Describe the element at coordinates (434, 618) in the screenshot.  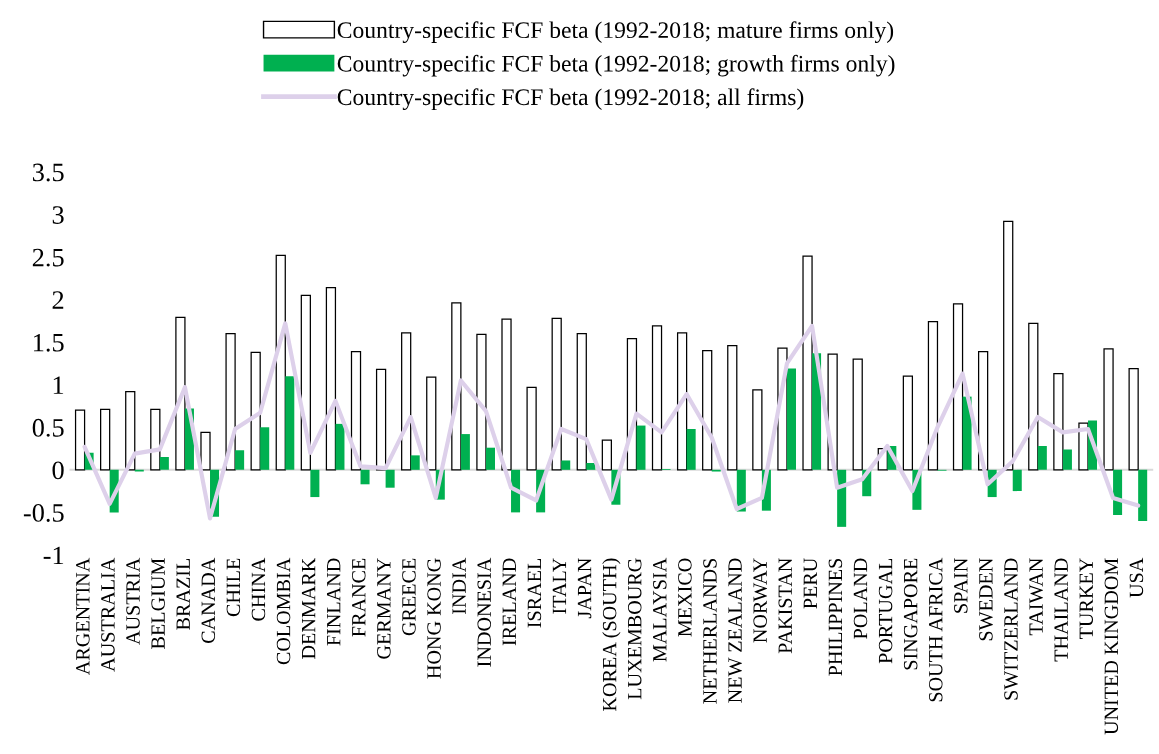
I see `x-tick-label: HONG KONG` at that location.